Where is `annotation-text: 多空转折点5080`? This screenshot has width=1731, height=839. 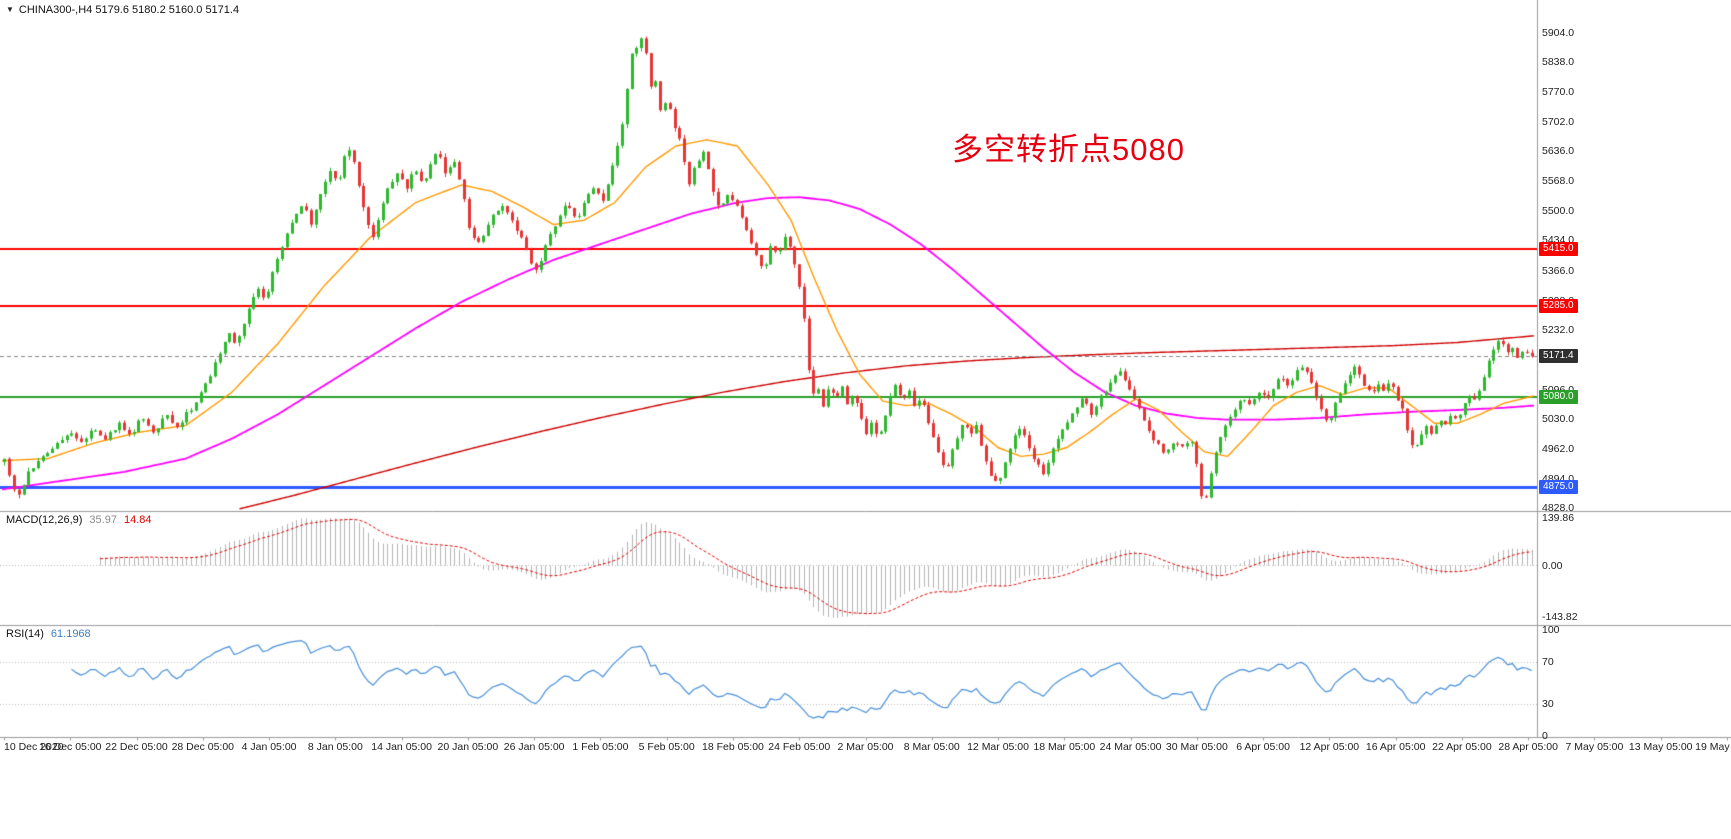 annotation-text: 多空转折点5080 is located at coordinates (1068, 149).